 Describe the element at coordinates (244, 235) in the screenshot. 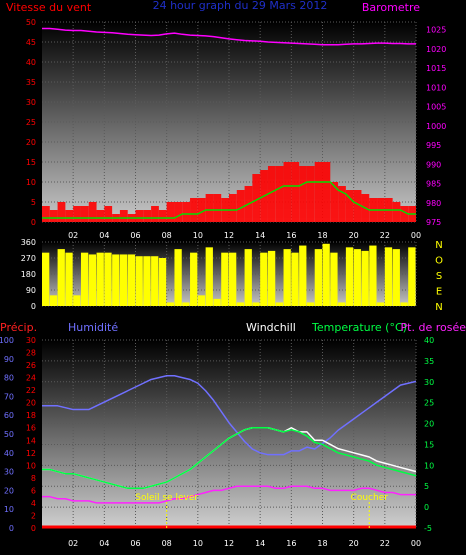

I see `wind-panel-hour-axis: 02 04 06 08 10 12 14 16 18 20 22 00` at that location.